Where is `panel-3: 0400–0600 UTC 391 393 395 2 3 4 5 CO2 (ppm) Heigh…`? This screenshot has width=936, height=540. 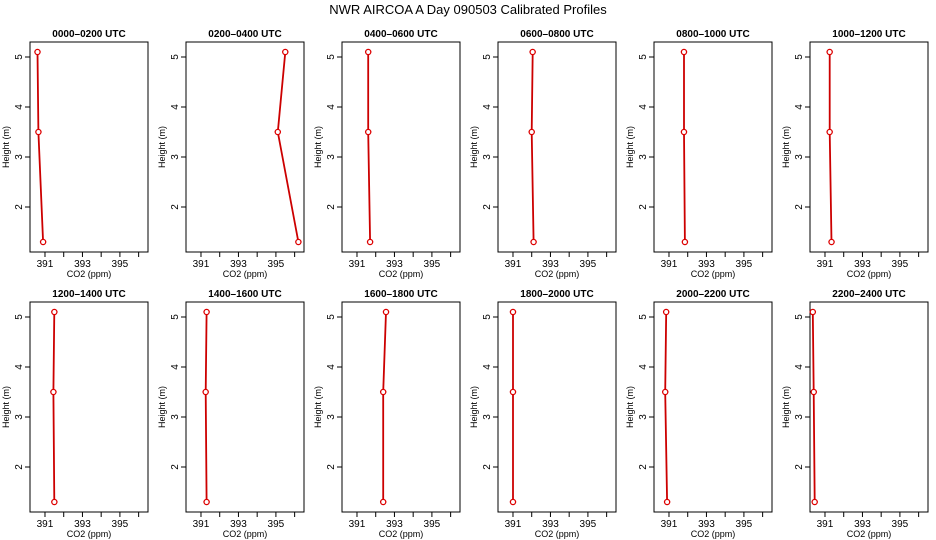
panel-3: 0400–0600 UTC 391 393 395 2 3 4 5 CO2 (ppm) Heigh… is located at coordinates (387, 154).